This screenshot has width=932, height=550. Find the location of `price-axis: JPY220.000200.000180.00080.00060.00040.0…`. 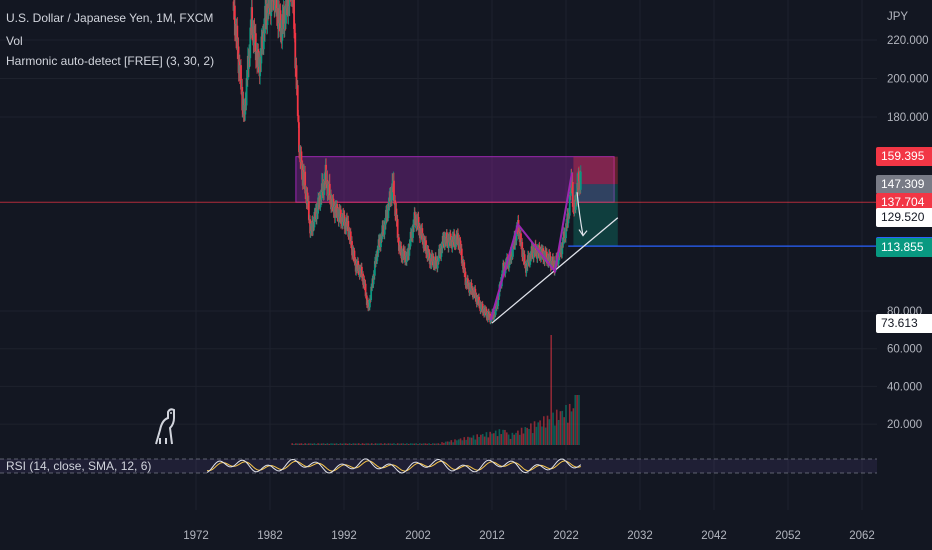

price-axis: JPY220.000200.000180.00080.00060.00040.0… is located at coordinates (908, 221).